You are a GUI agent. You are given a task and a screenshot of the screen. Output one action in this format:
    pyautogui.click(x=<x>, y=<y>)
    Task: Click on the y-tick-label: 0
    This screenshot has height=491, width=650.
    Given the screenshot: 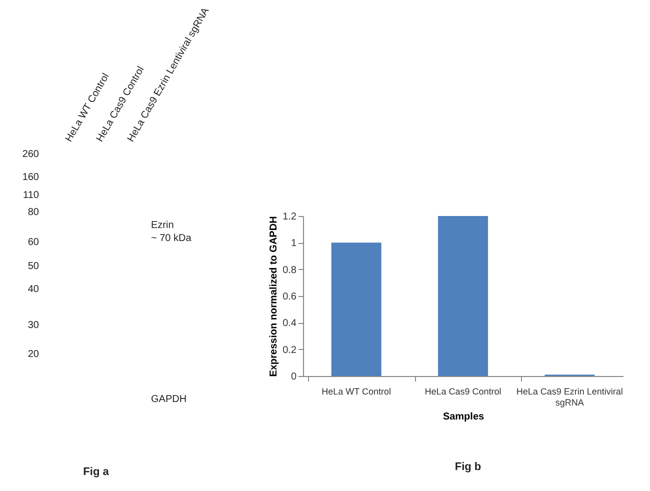 What is the action you would take?
    pyautogui.click(x=293, y=377)
    